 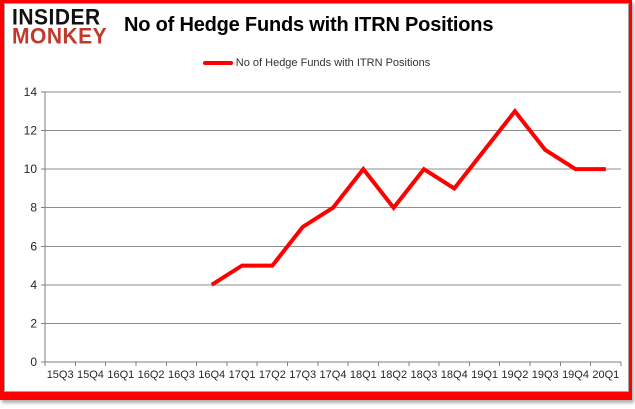 I want to click on logo-insider-text: INSIDER, so click(x=56, y=17).